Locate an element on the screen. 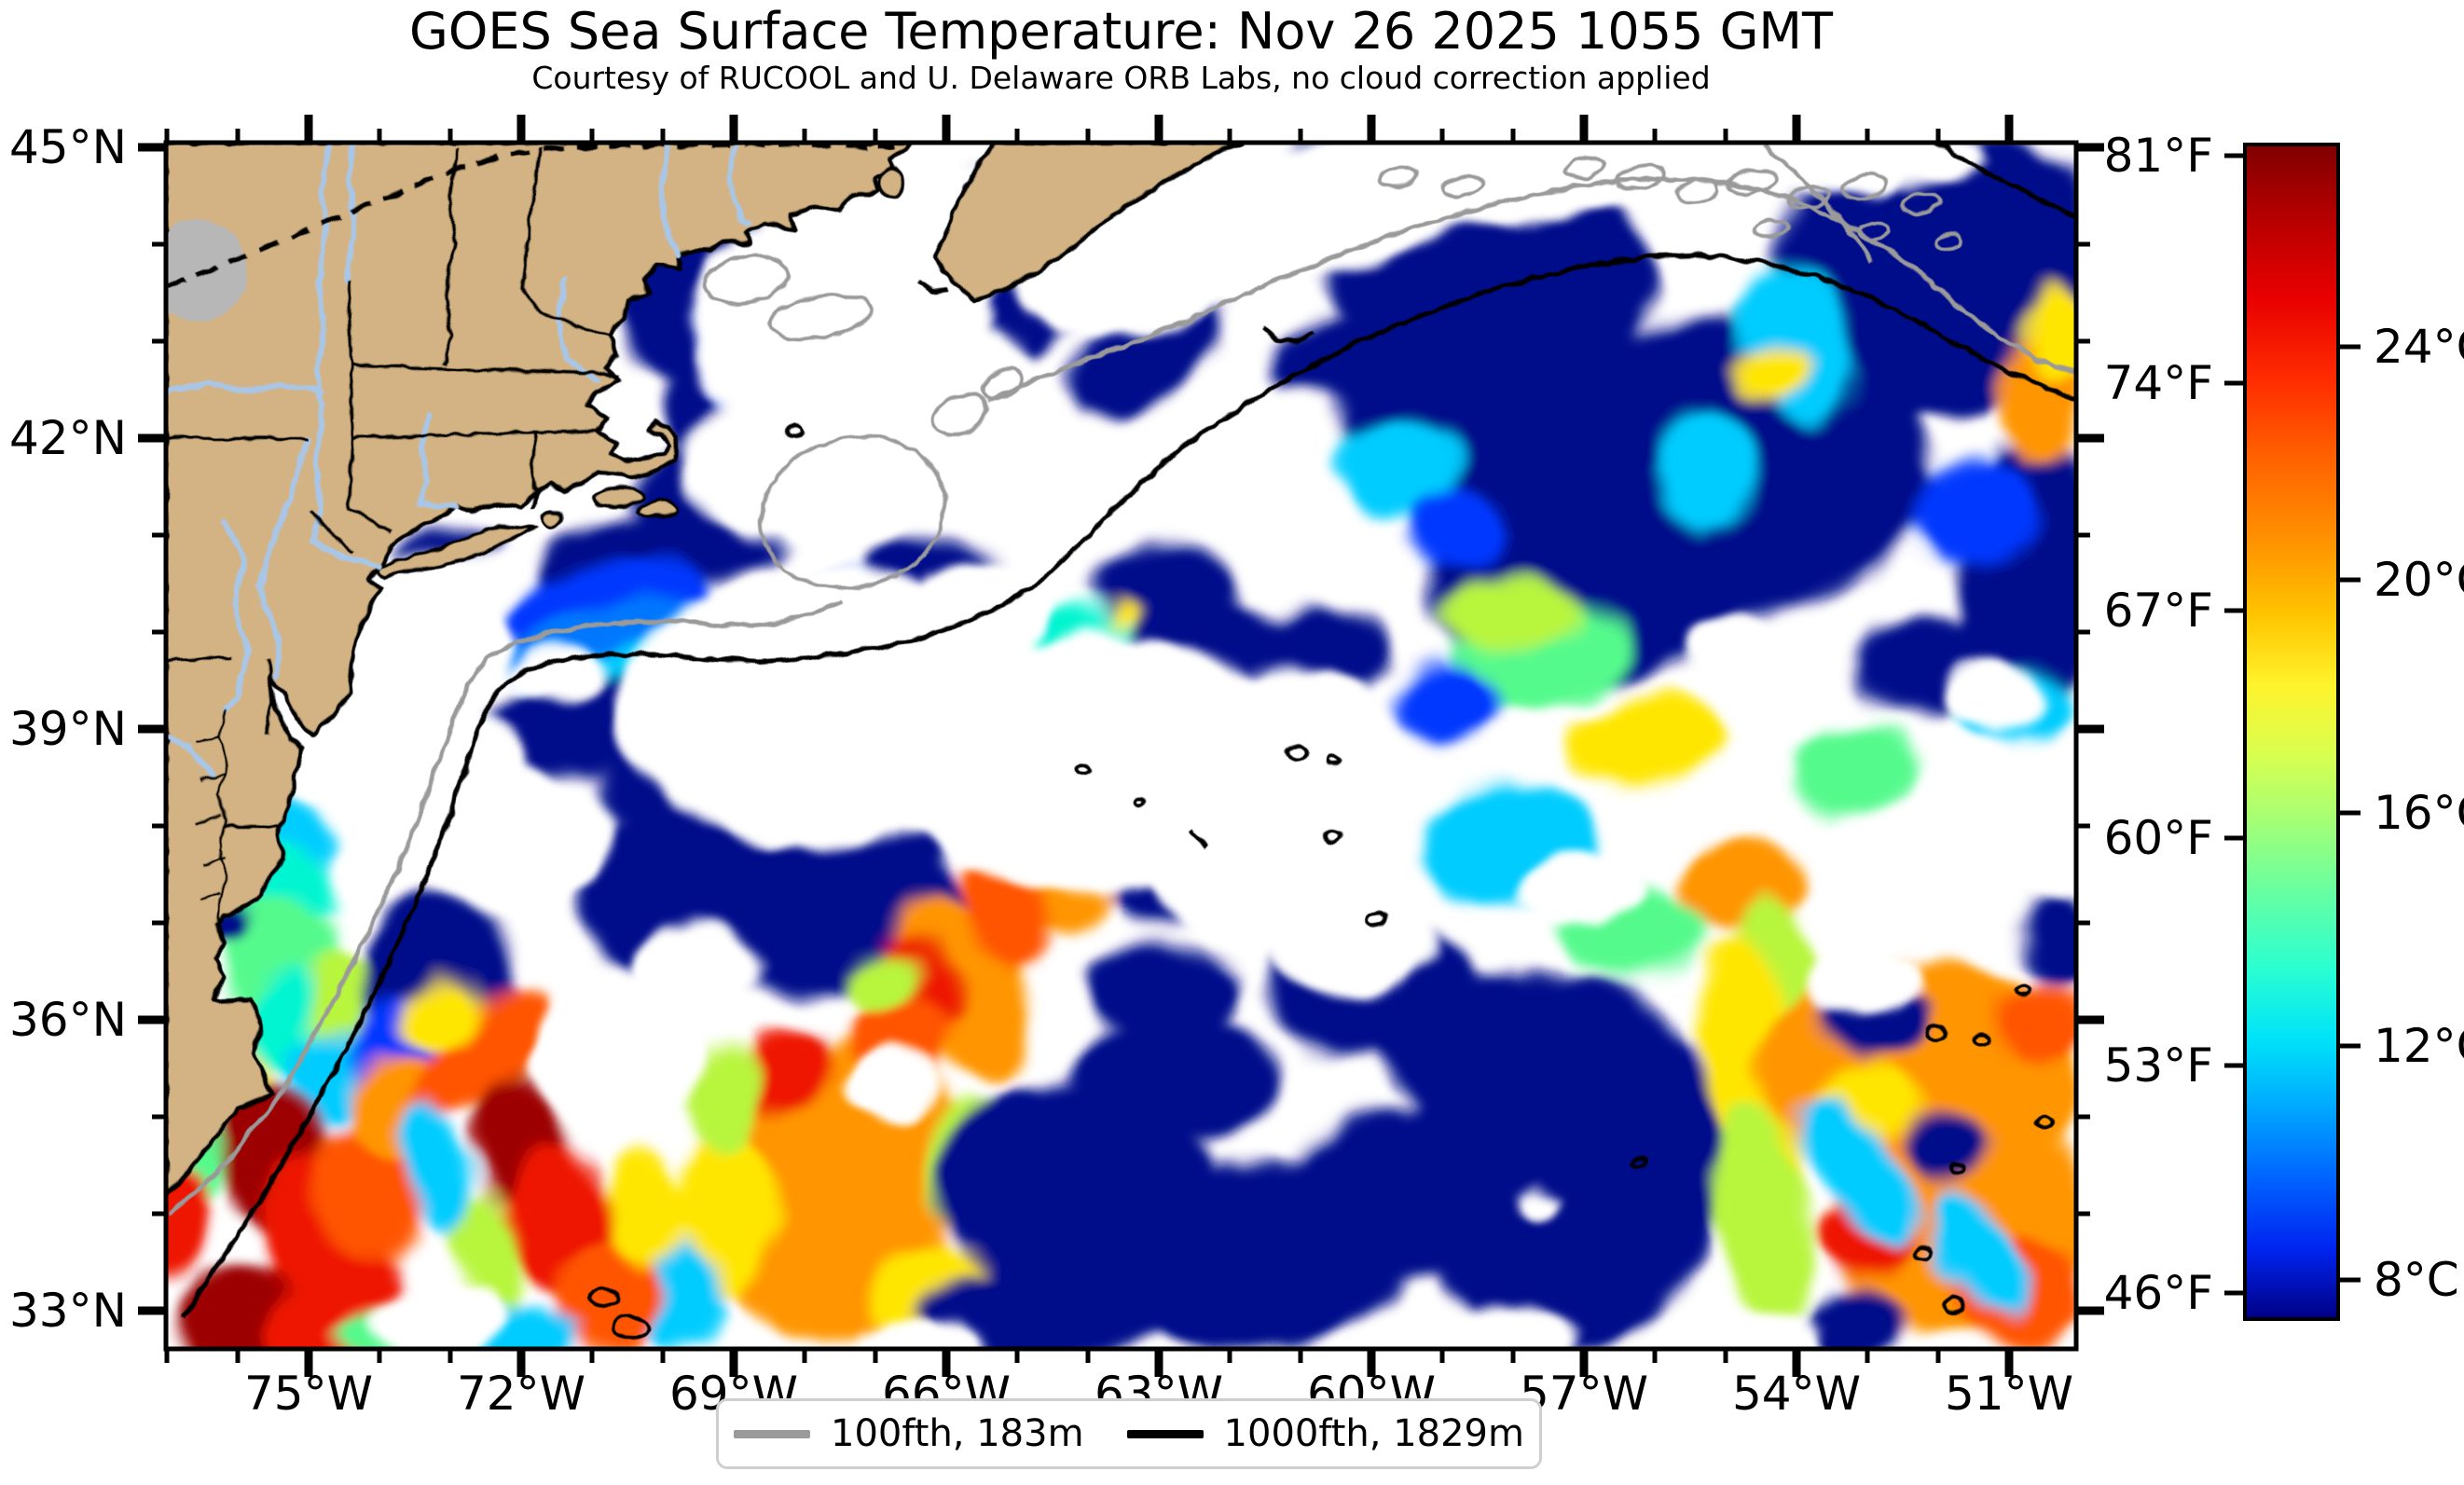 This screenshot has height=1485, width=2464. legend-line-black is located at coordinates (1165, 1433).